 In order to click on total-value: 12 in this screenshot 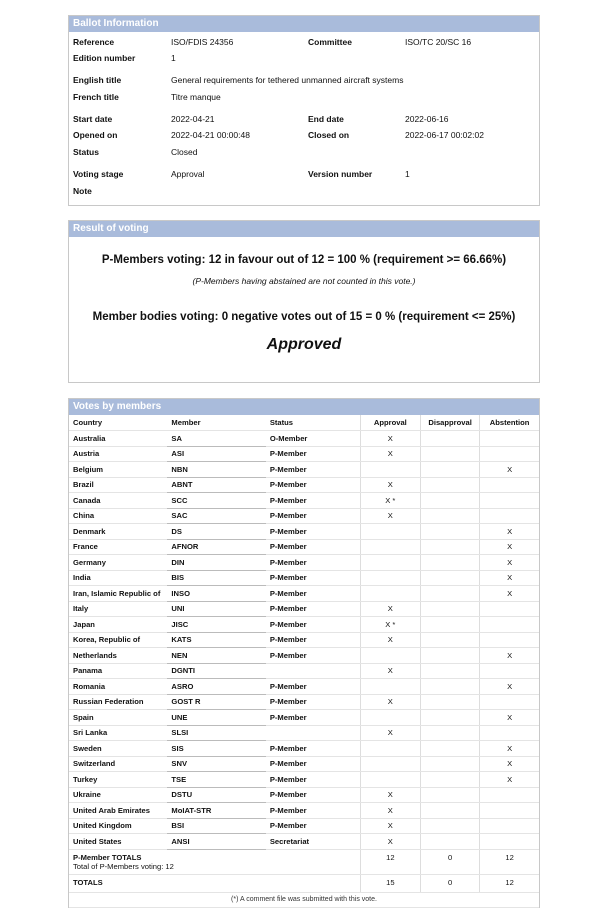, I will do `click(390, 862)`.